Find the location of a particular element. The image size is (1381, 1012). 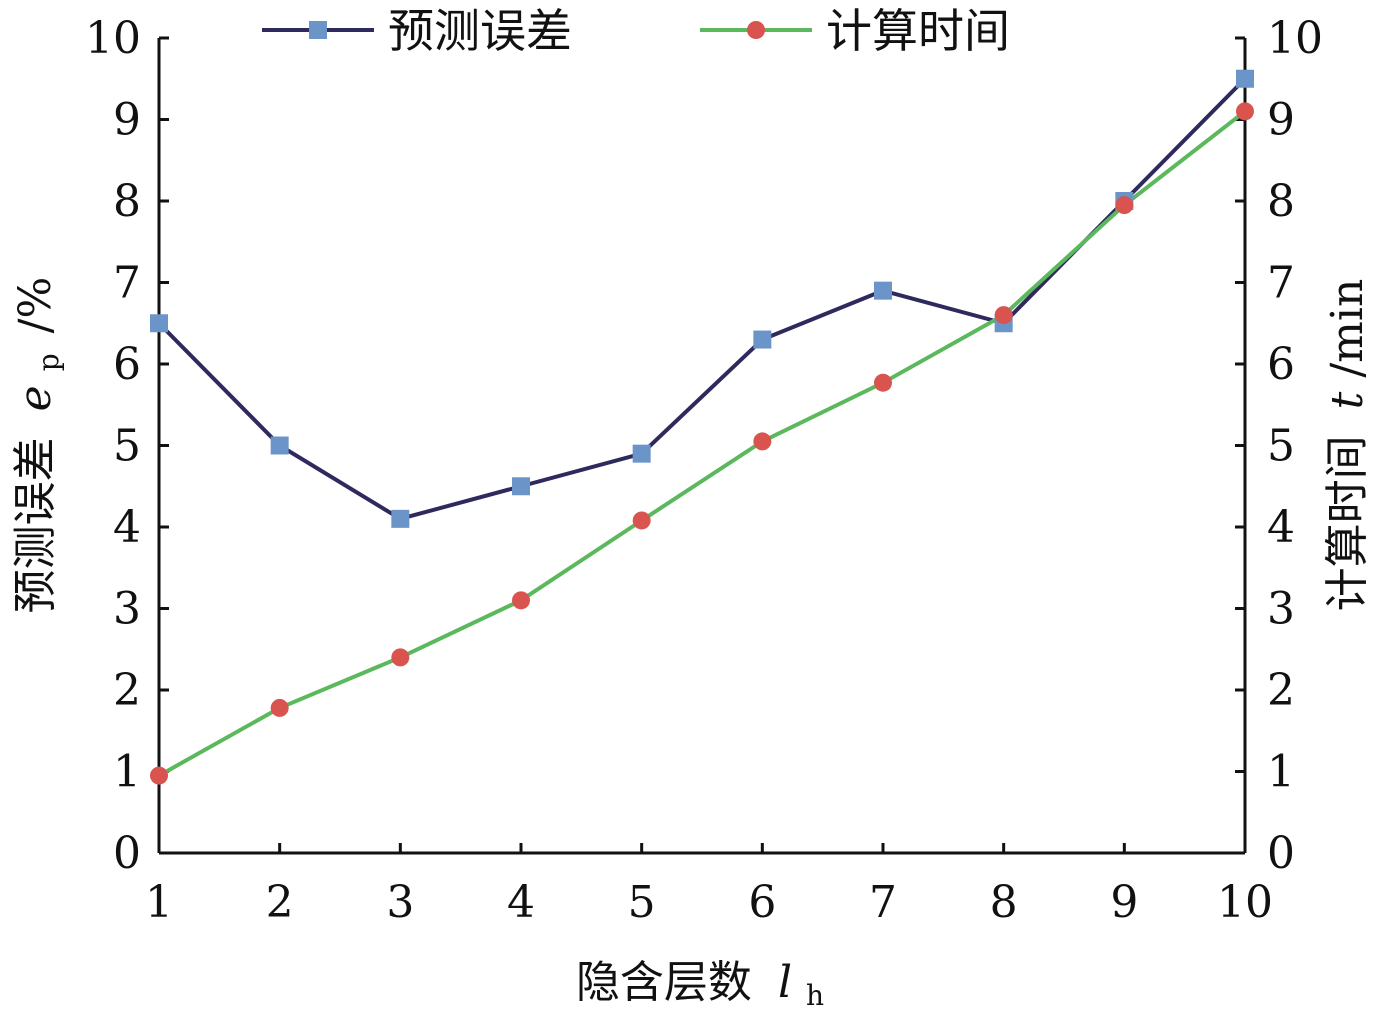

left-tick-label: 6 is located at coordinates (127, 364).